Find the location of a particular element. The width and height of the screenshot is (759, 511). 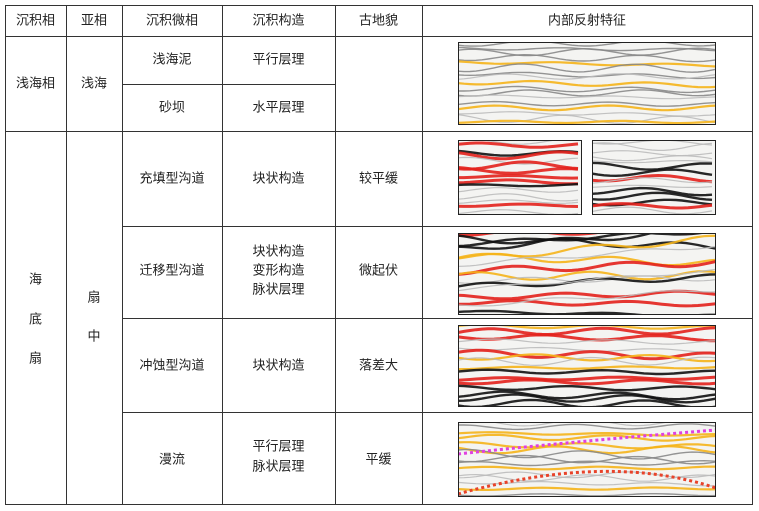

paleo: 落差大 is located at coordinates (378, 366).